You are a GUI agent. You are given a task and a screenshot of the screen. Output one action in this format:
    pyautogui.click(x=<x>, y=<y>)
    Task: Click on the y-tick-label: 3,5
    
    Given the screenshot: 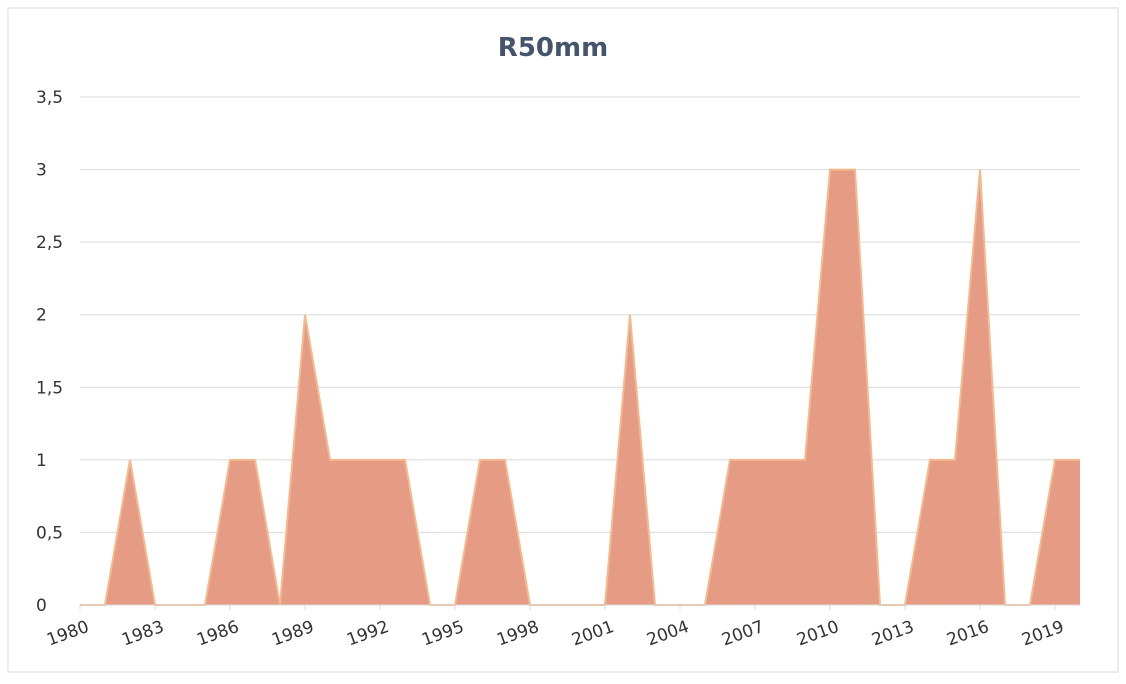 What is the action you would take?
    pyautogui.click(x=49, y=98)
    